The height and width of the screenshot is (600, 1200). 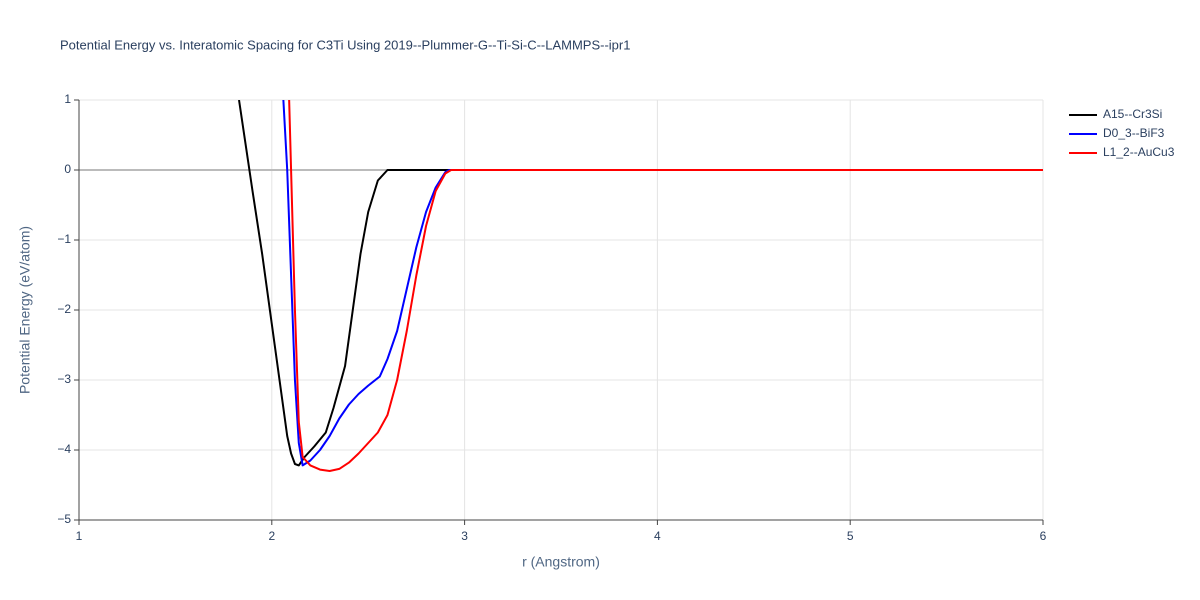 What do you see at coordinates (464, 536) in the screenshot?
I see `x-tick-label: 3` at bounding box center [464, 536].